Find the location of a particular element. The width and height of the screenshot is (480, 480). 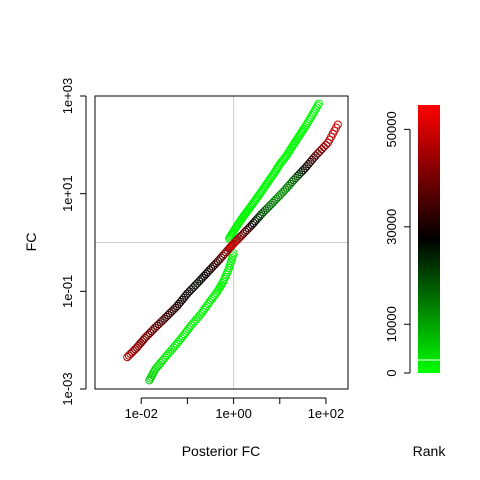

x-tick-label: 1e-02 is located at coordinates (141, 413).